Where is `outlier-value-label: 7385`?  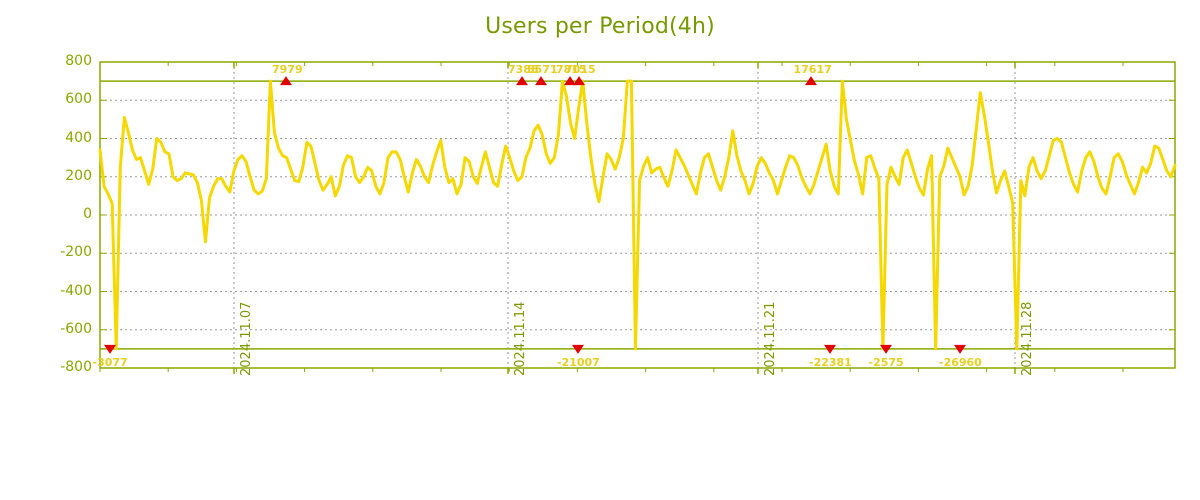
outlier-value-label: 7385 is located at coordinates (523, 70).